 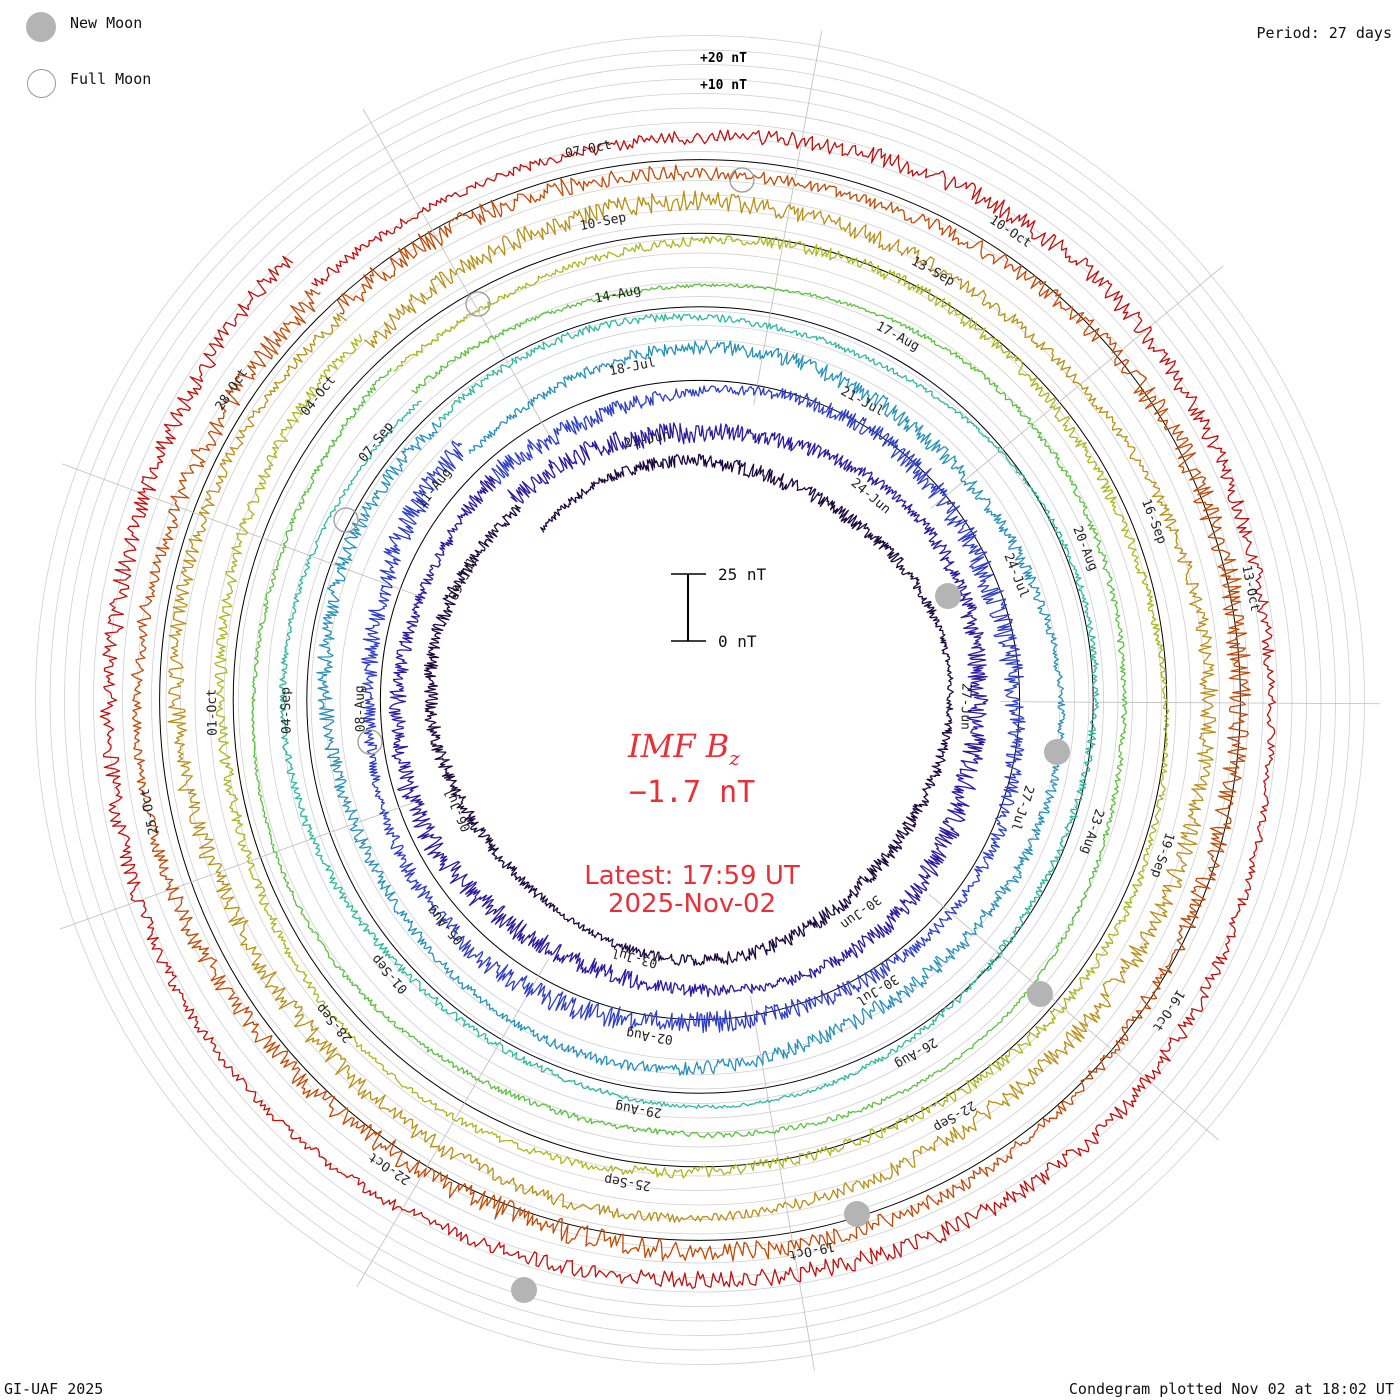 I want to click on date-label: 29-Aug, so click(x=638, y=1109).